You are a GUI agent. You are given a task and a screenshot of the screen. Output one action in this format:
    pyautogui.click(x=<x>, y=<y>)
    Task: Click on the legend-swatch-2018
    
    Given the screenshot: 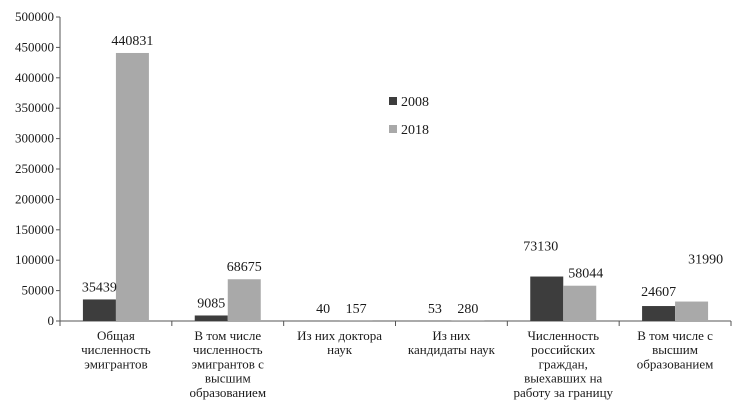 What is the action you would take?
    pyautogui.click(x=393, y=129)
    